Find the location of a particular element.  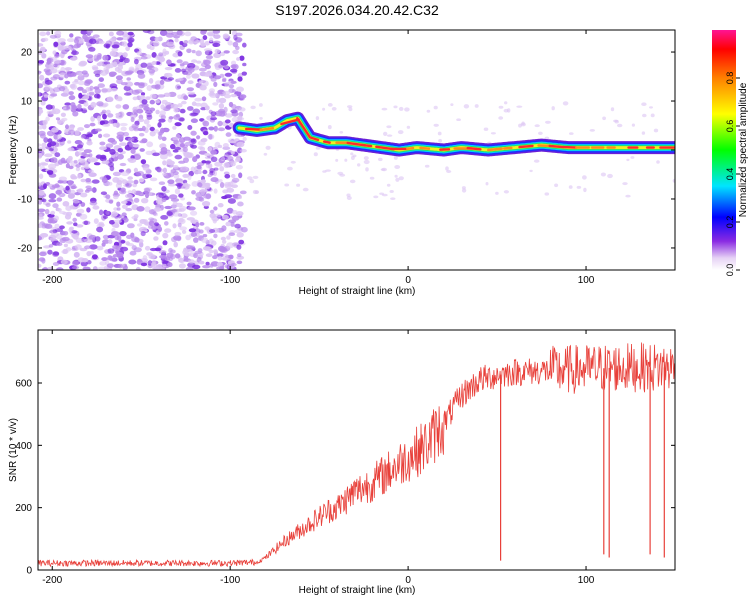

y-tick-label: 10 is located at coordinates (27, 102).